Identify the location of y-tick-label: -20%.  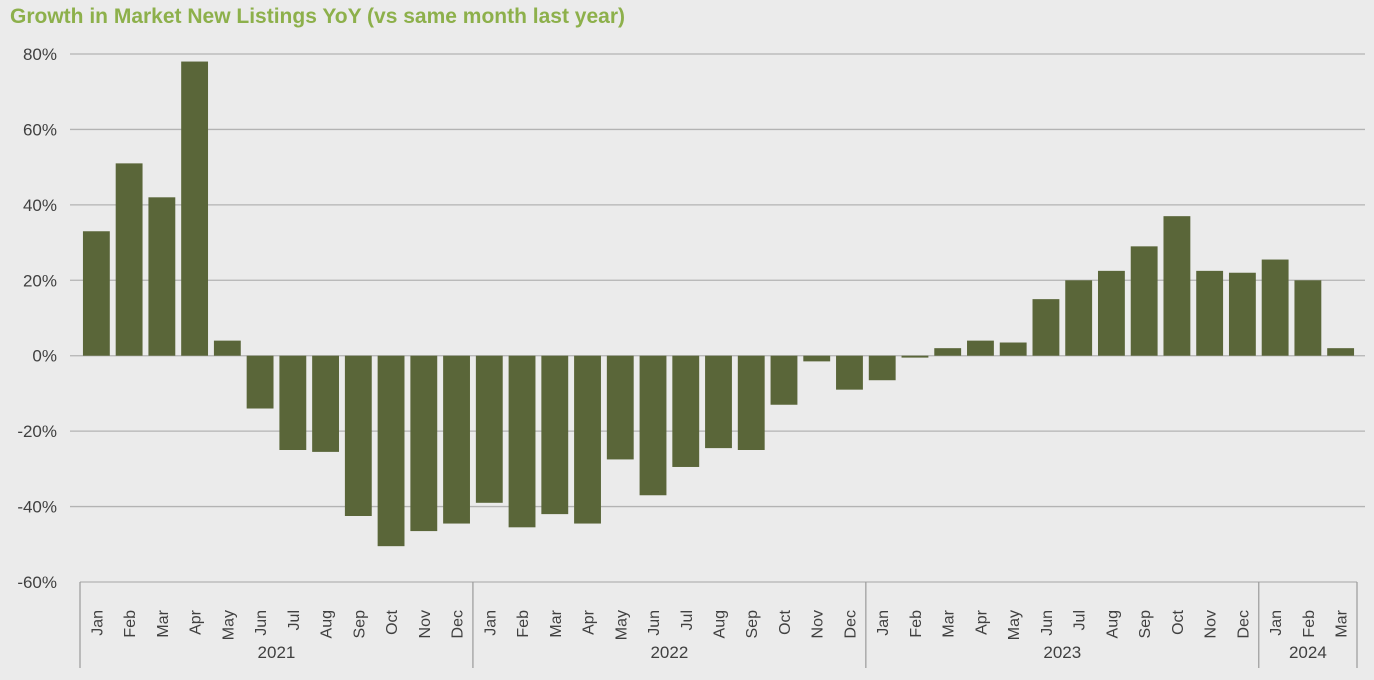
(37, 431).